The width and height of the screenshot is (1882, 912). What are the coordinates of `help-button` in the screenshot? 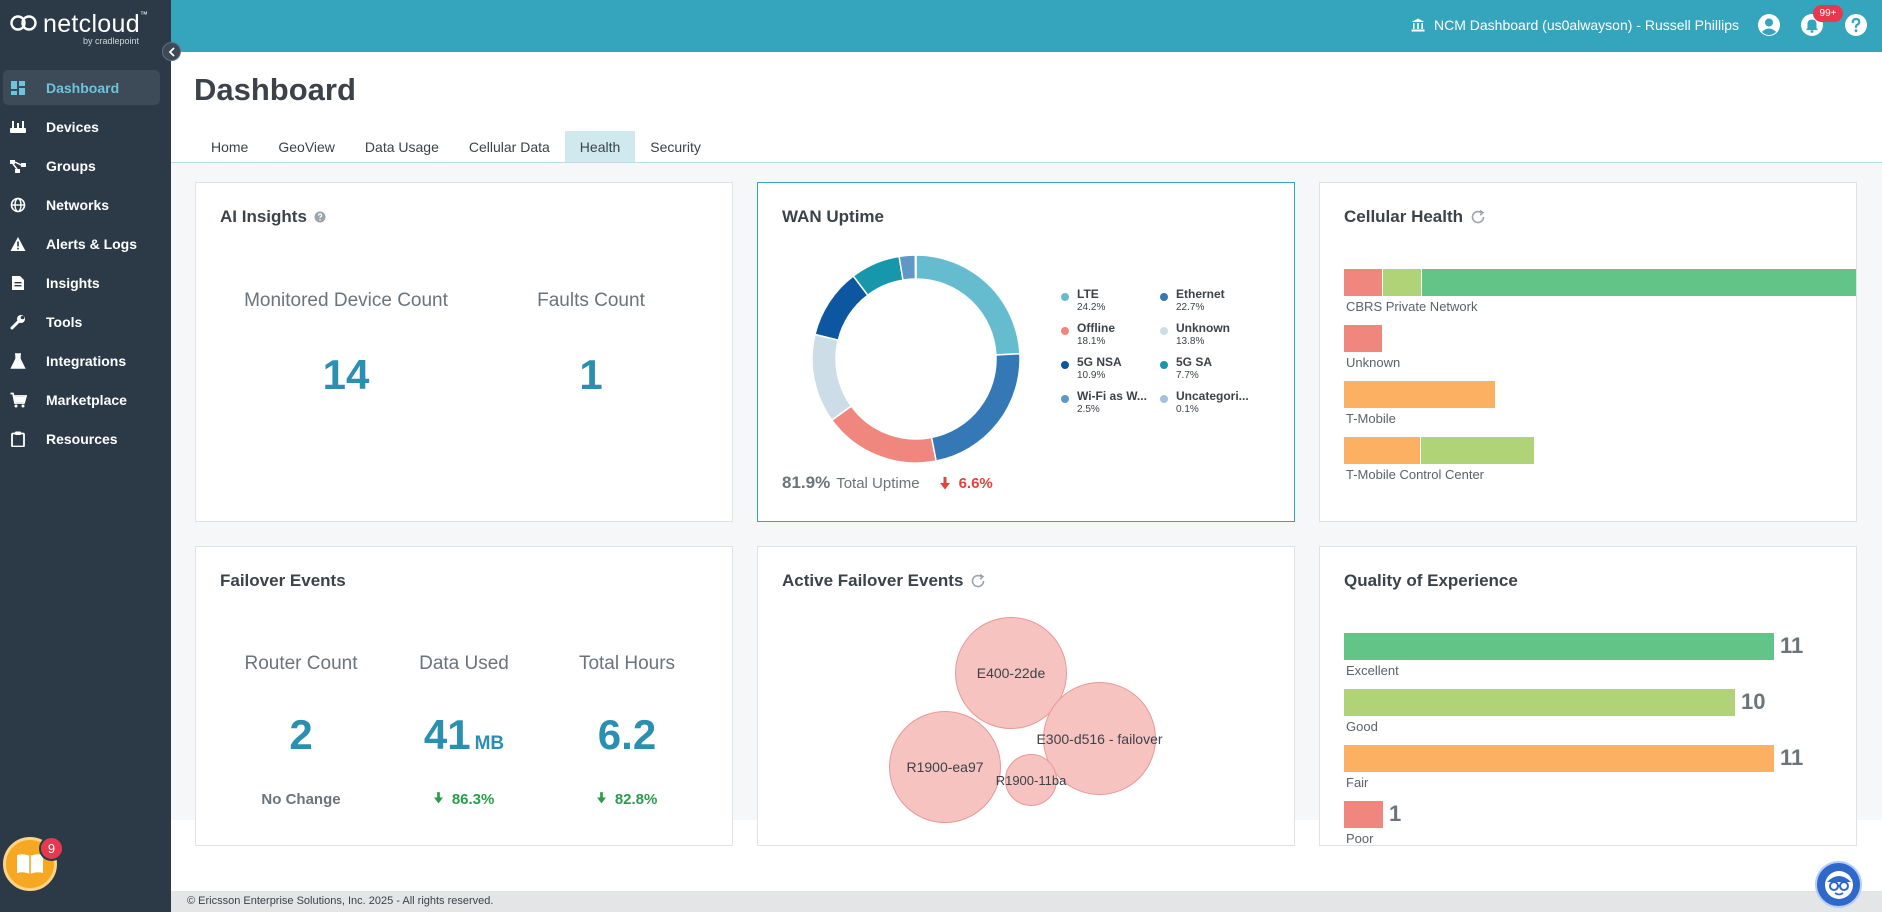 It's located at (1856, 25).